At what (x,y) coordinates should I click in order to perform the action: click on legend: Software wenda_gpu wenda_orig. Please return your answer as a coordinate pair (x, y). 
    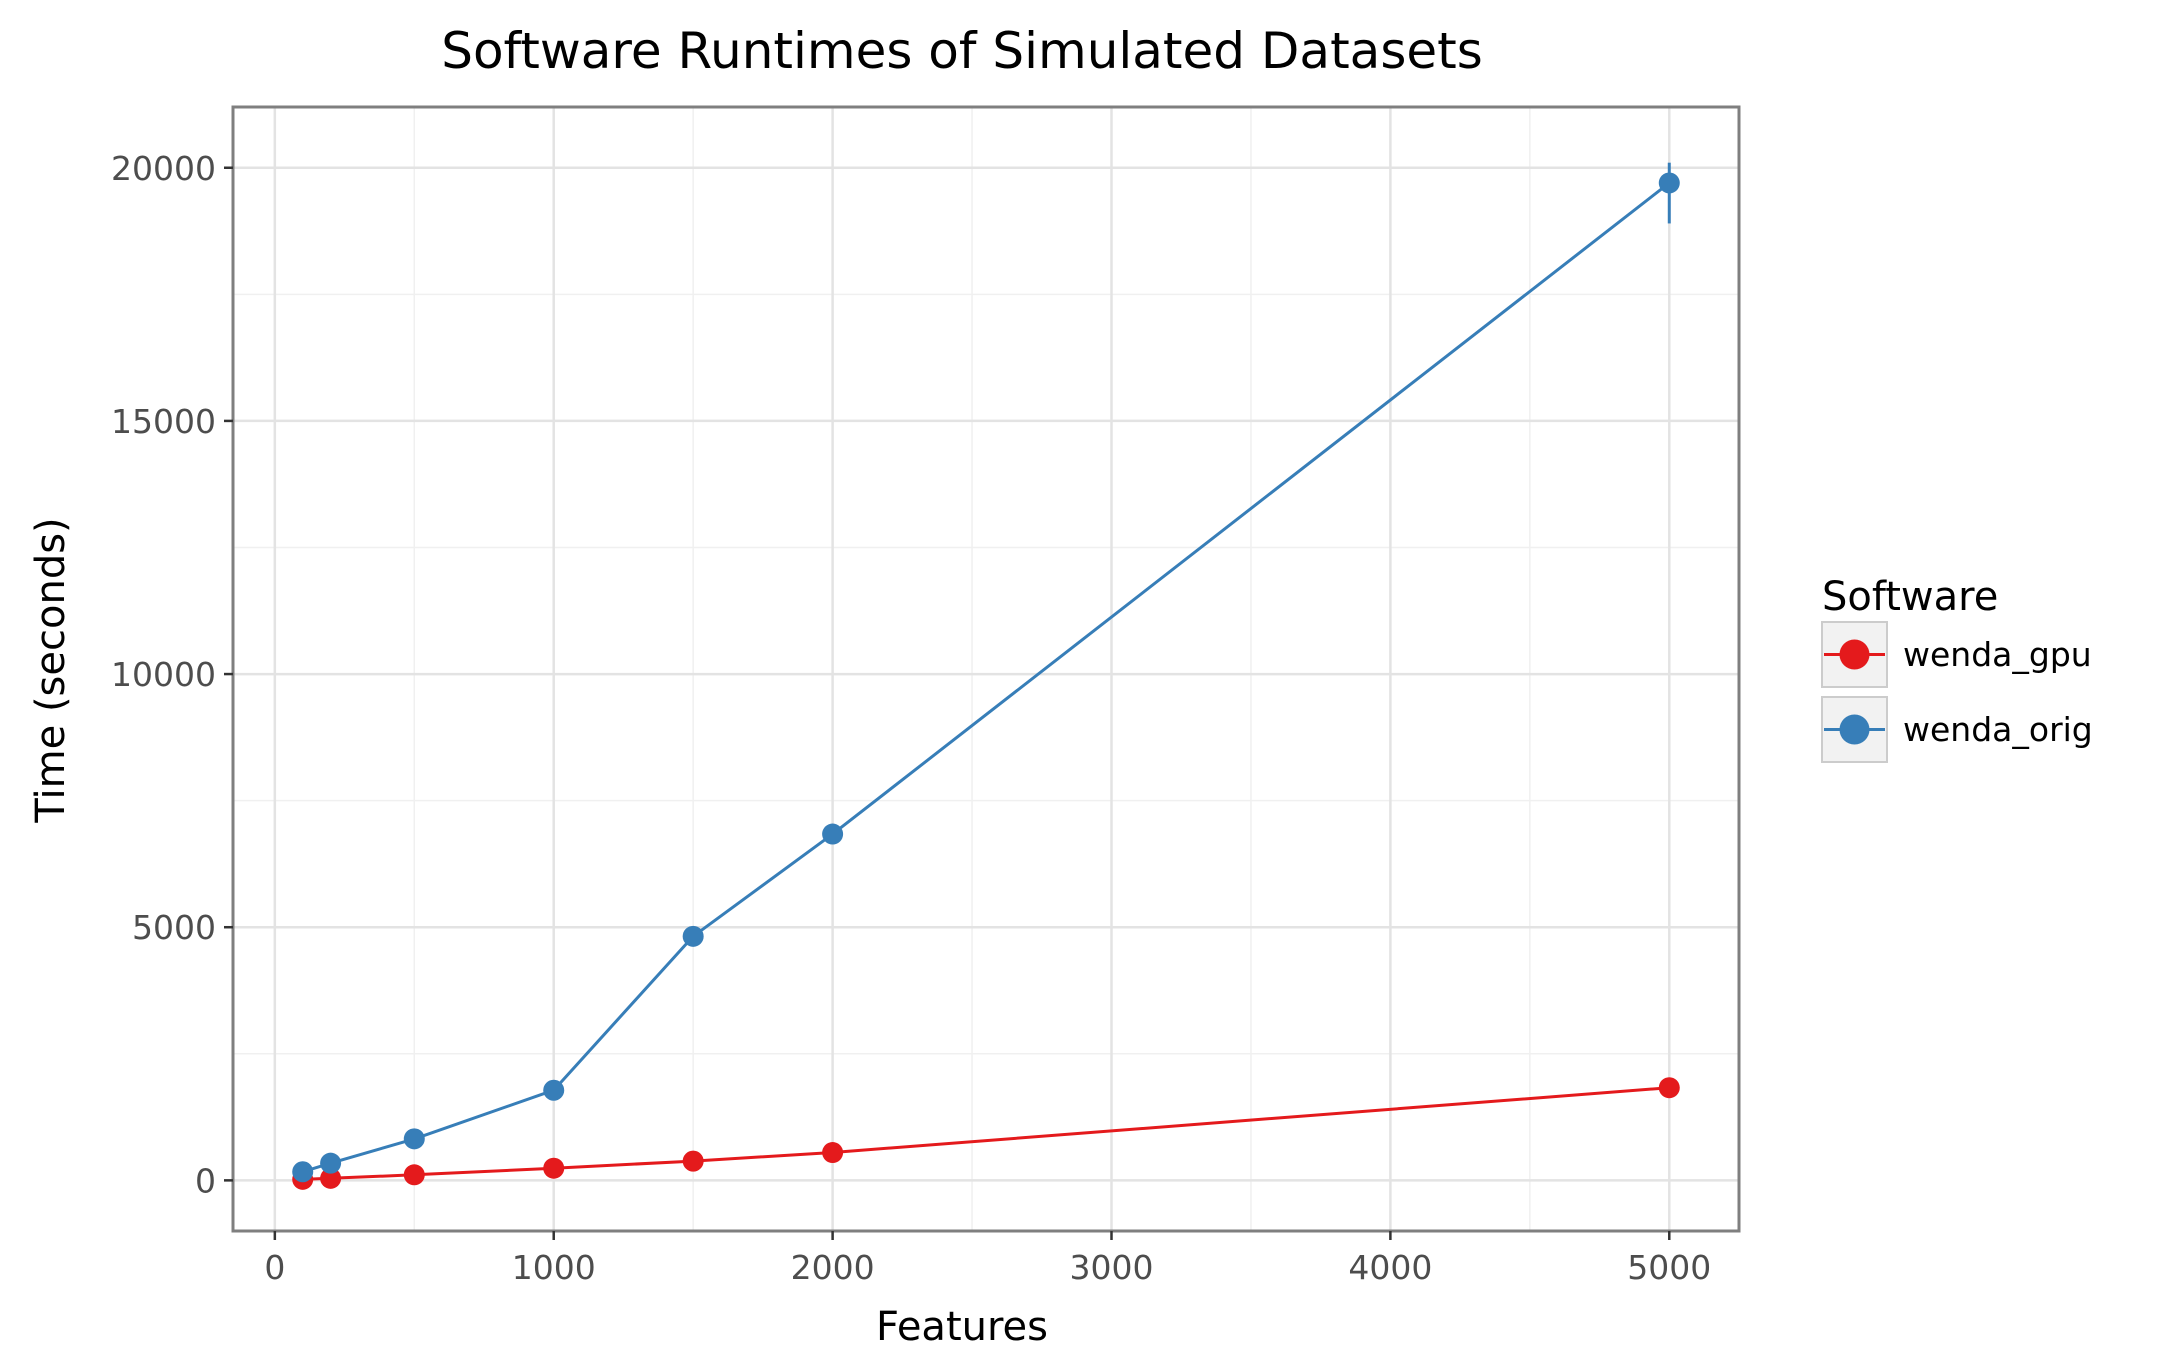
    Looking at the image, I should click on (1957, 668).